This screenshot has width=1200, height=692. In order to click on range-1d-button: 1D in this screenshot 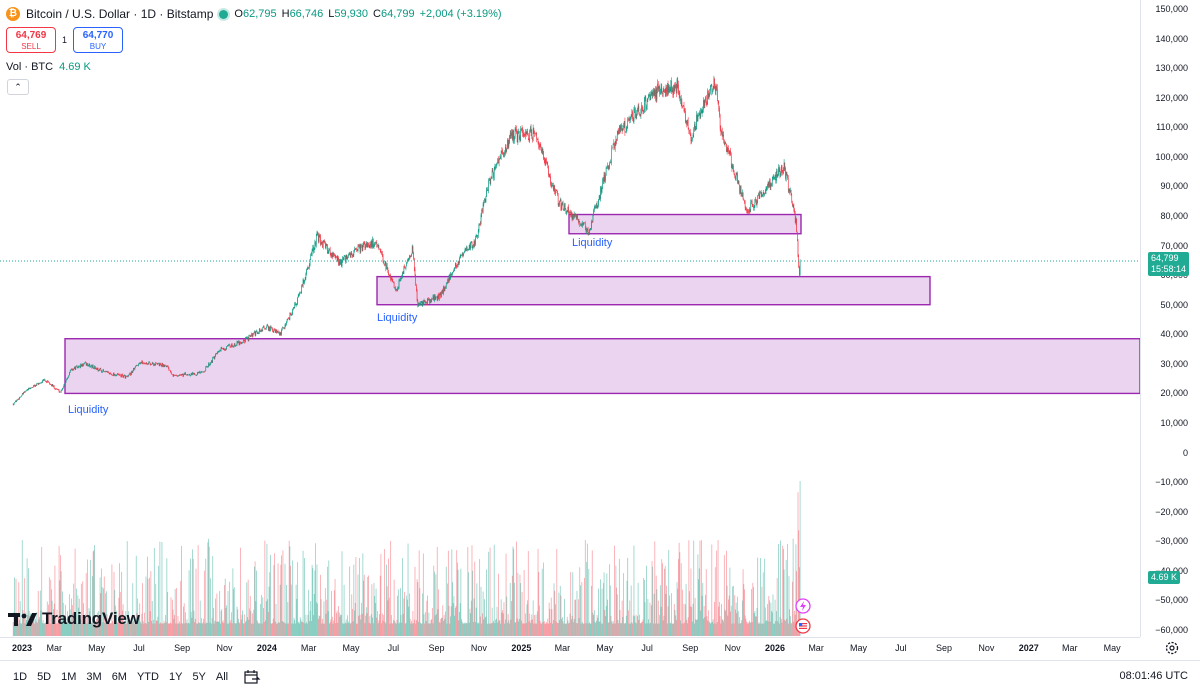, I will do `click(20, 676)`.